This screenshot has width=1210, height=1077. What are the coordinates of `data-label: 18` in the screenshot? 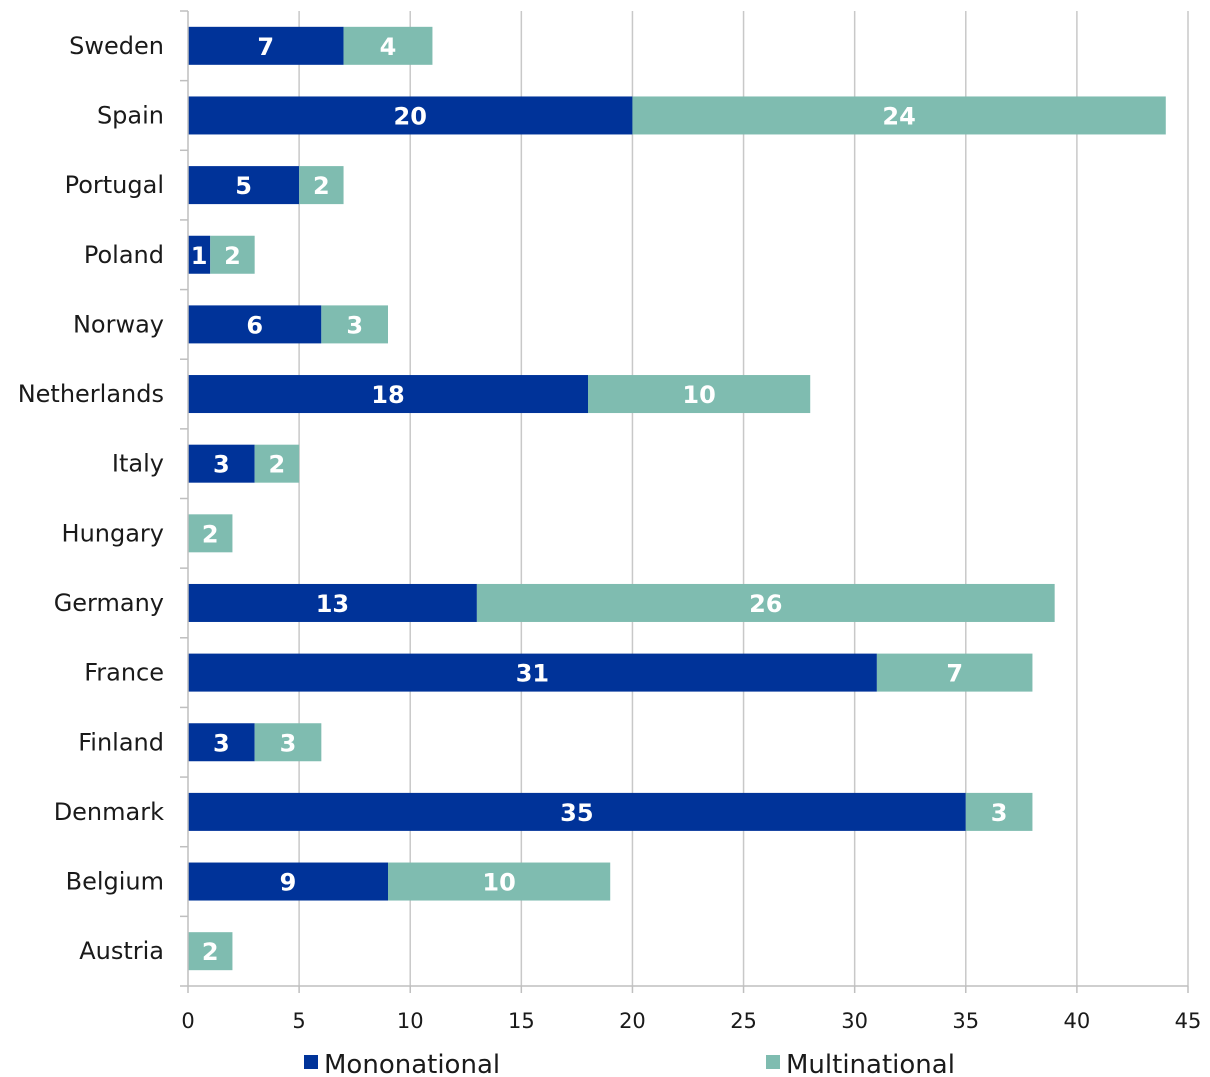 It's located at (387, 395).